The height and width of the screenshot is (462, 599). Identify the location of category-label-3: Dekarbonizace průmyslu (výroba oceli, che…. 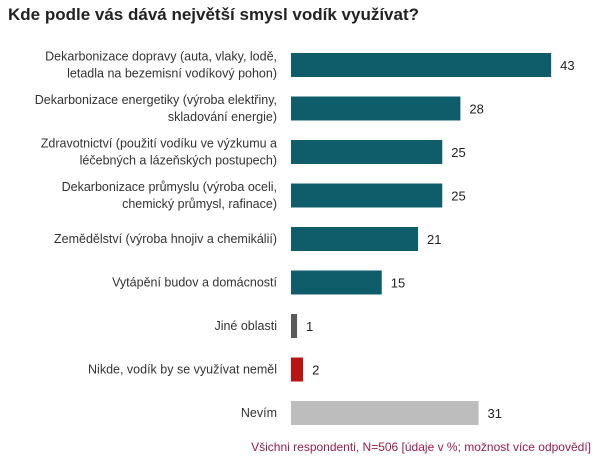
(169, 195).